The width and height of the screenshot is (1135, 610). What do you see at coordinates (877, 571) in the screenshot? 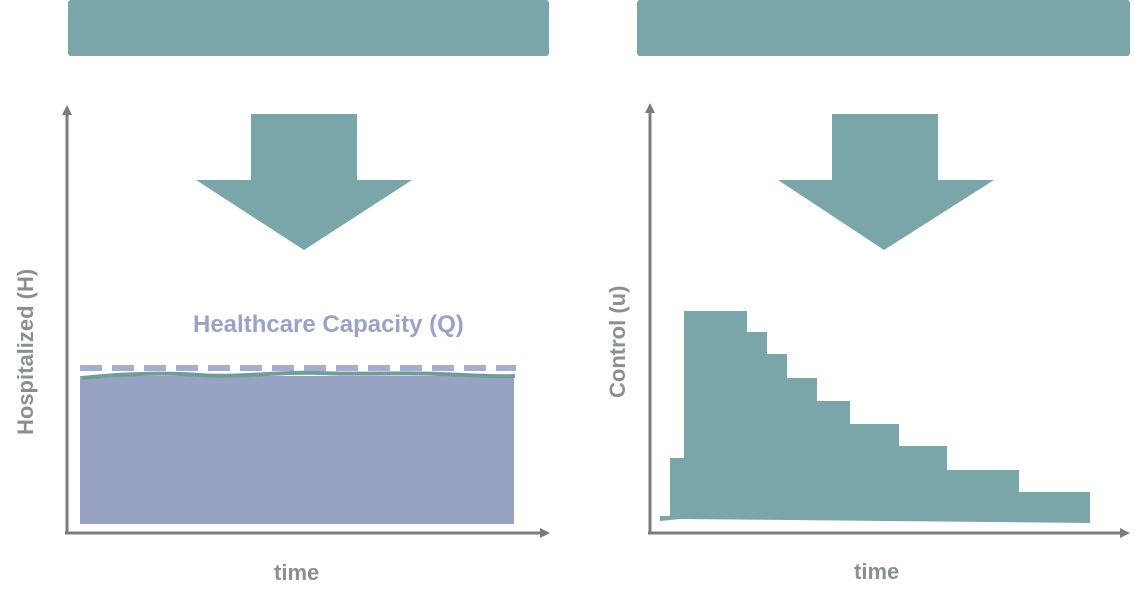
I see `right-x-axis-label: time` at bounding box center [877, 571].